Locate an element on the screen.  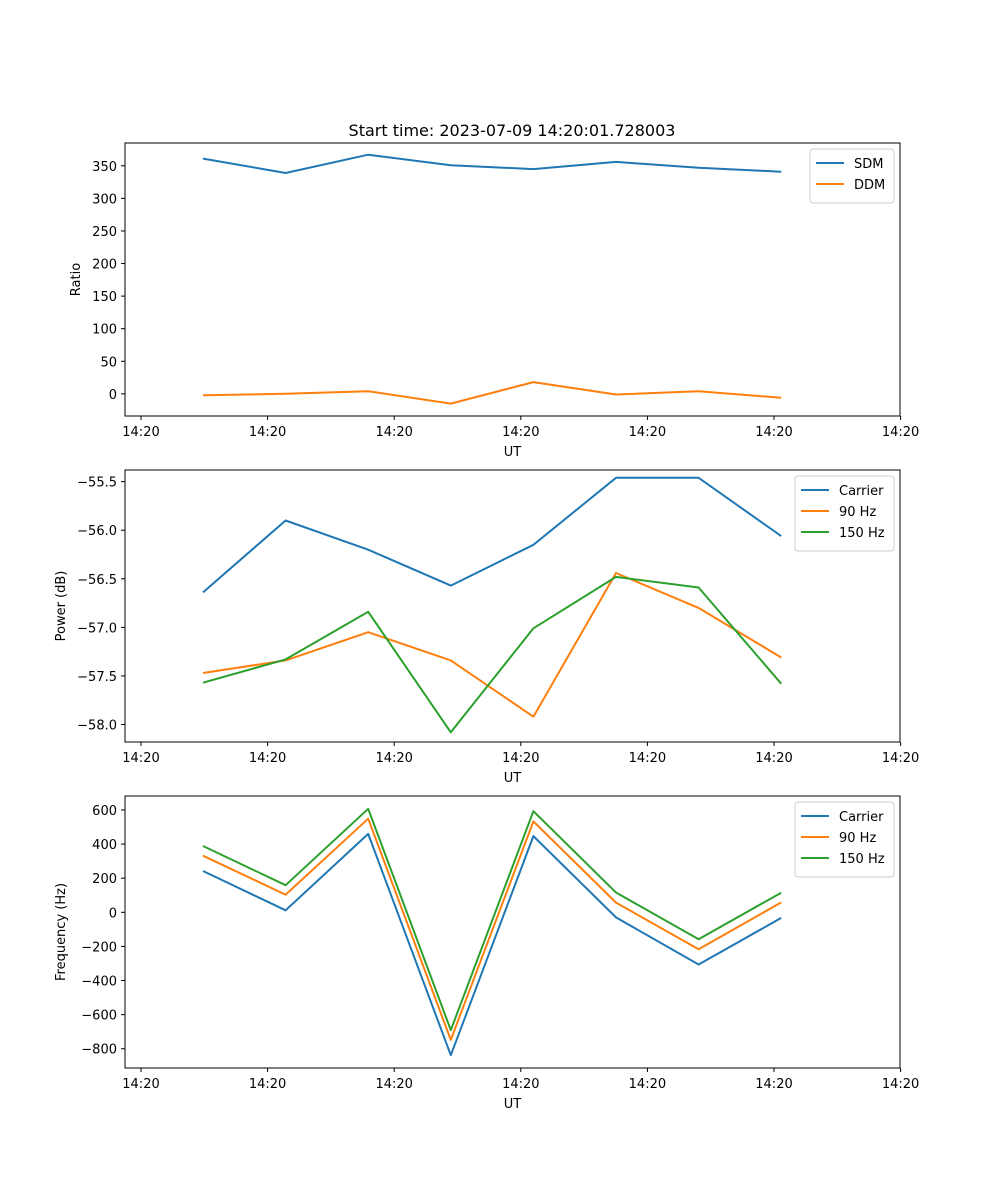
y-tick-label: −800 is located at coordinates (99, 1050).